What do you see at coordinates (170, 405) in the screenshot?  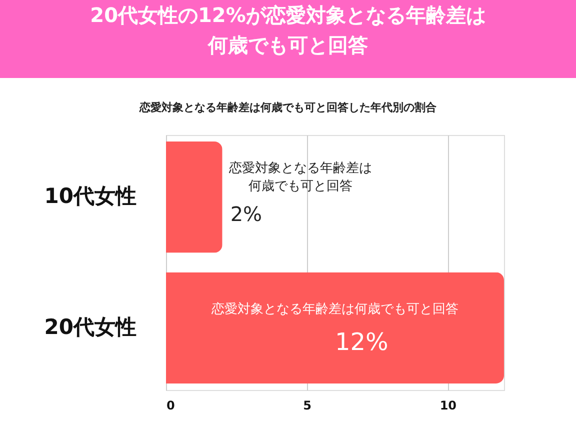 I see `x-tick-label: 0` at bounding box center [170, 405].